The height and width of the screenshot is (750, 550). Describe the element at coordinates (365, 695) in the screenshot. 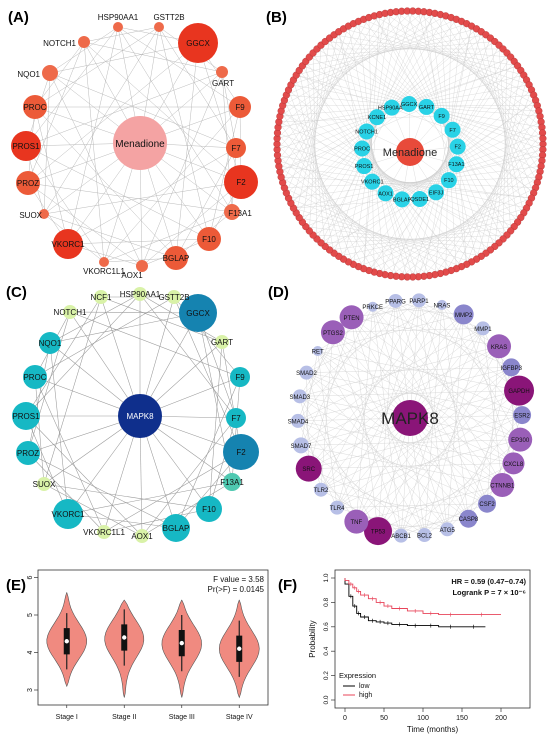

I see `legend-label-high: high` at that location.